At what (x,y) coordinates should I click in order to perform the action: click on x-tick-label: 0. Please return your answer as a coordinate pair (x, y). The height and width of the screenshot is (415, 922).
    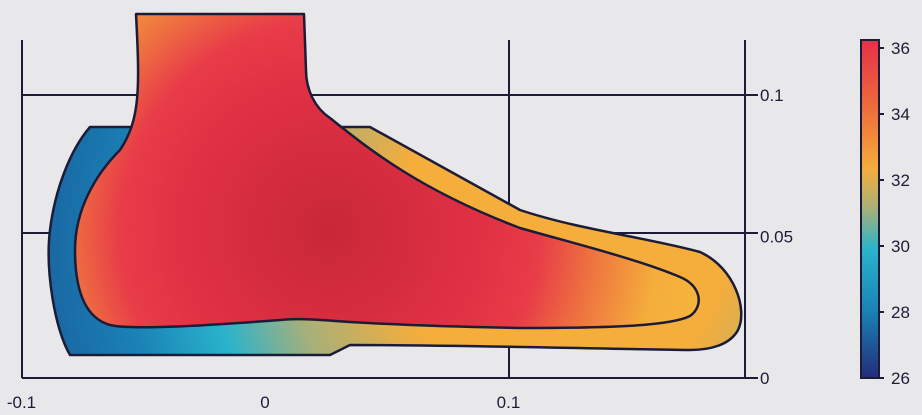
    Looking at the image, I should click on (264, 402).